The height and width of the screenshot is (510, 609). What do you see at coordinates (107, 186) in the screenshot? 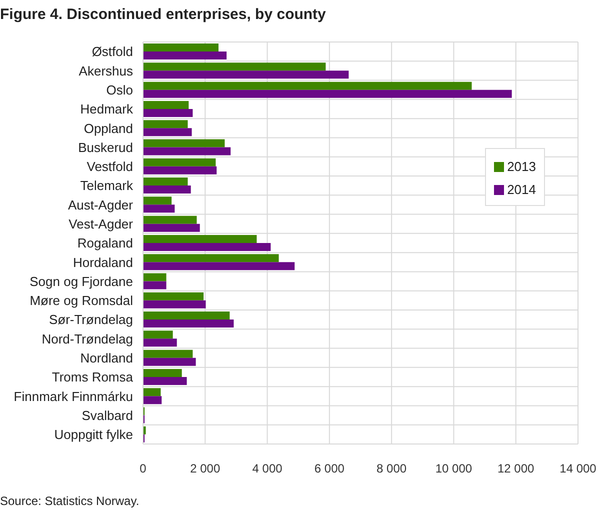
I see `y-tick-label: Telemark` at bounding box center [107, 186].